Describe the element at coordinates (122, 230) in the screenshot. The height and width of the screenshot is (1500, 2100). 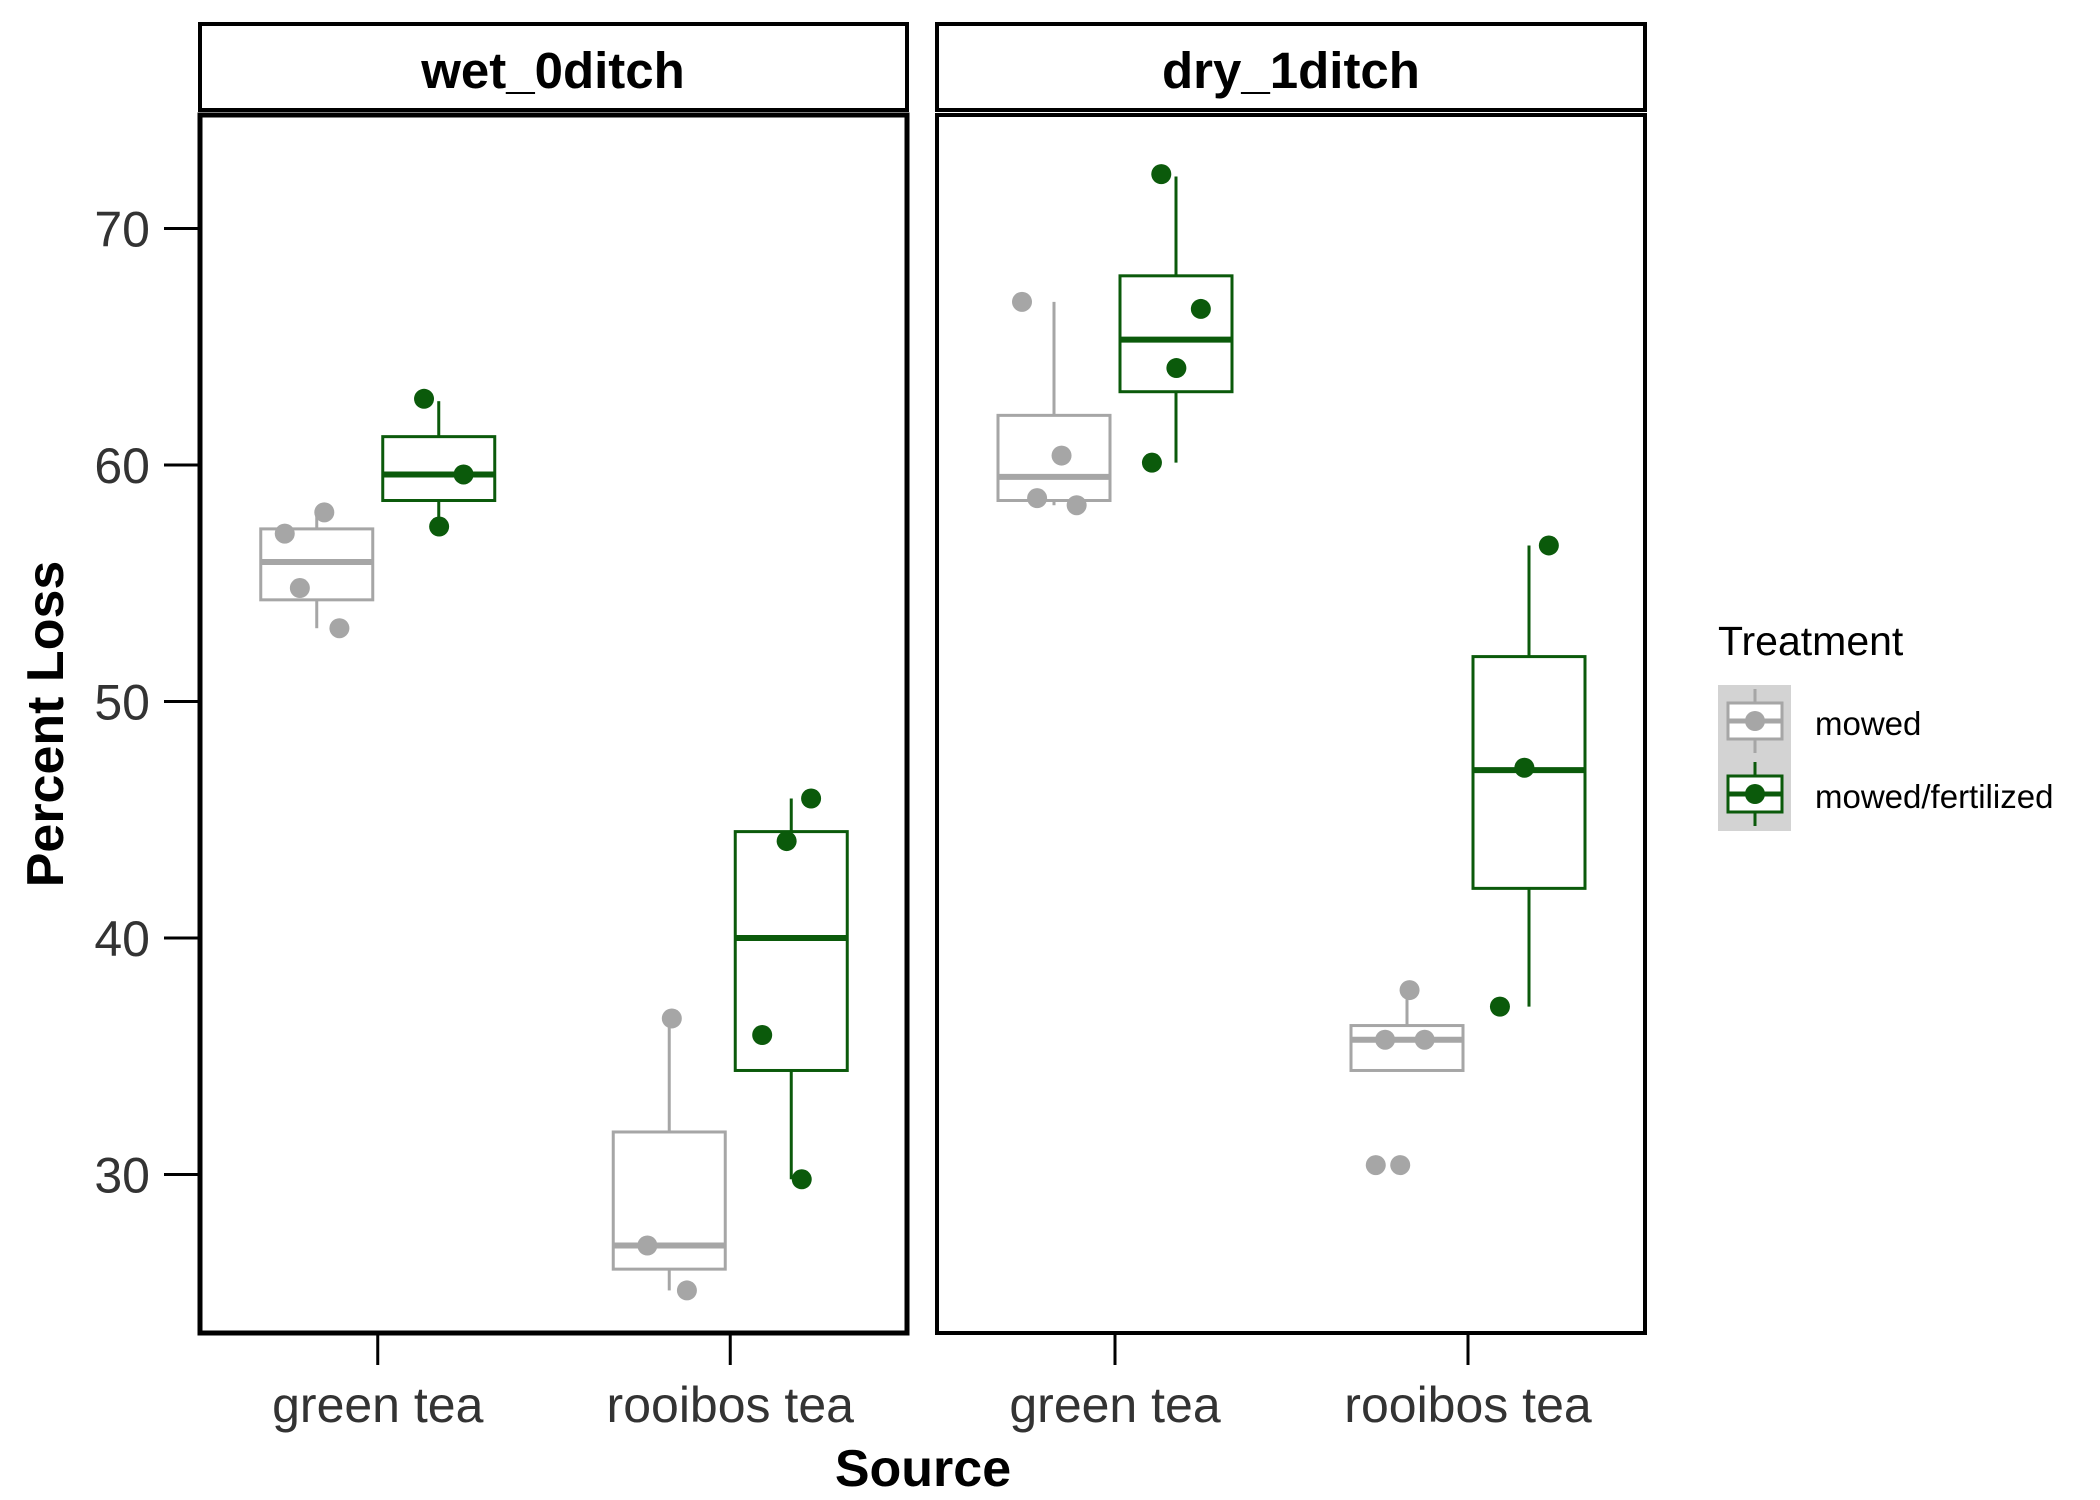
I see `y-tick-label-70: 70` at that location.